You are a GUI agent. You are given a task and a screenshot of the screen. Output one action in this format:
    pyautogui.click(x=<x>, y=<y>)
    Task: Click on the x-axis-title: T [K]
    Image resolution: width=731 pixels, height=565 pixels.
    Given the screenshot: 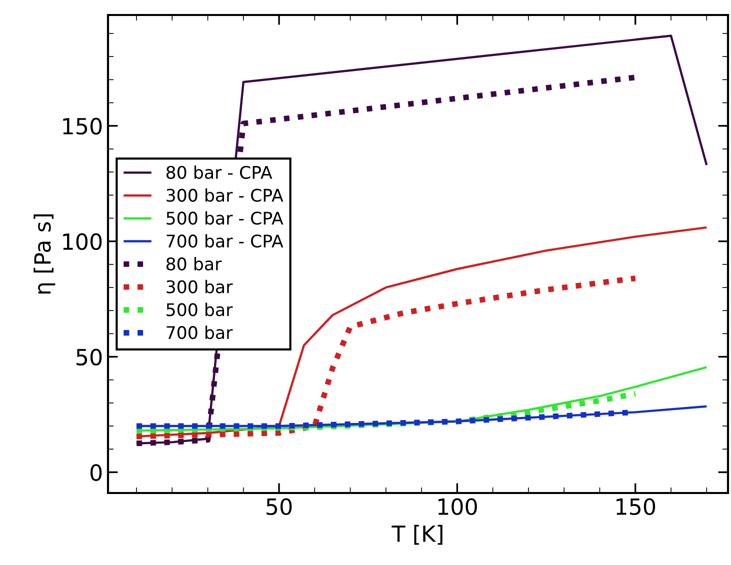 What is the action you would take?
    pyautogui.click(x=417, y=534)
    